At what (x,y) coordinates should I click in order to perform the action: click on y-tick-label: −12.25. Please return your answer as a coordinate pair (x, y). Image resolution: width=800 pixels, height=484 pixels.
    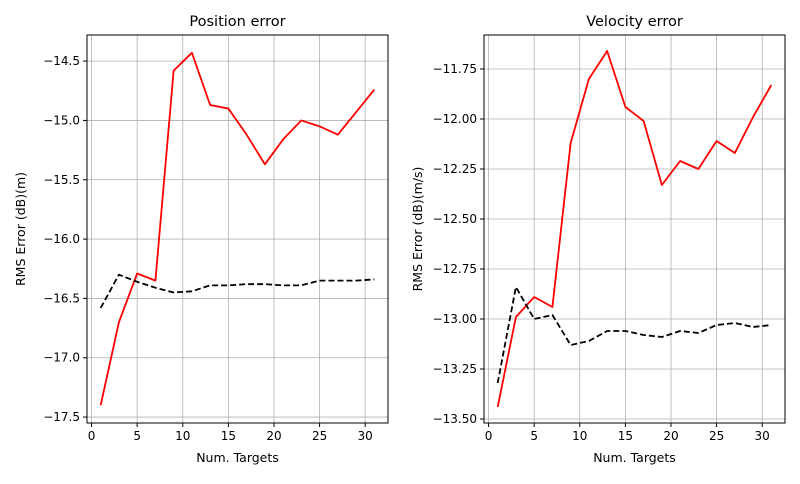
    Looking at the image, I should click on (455, 169).